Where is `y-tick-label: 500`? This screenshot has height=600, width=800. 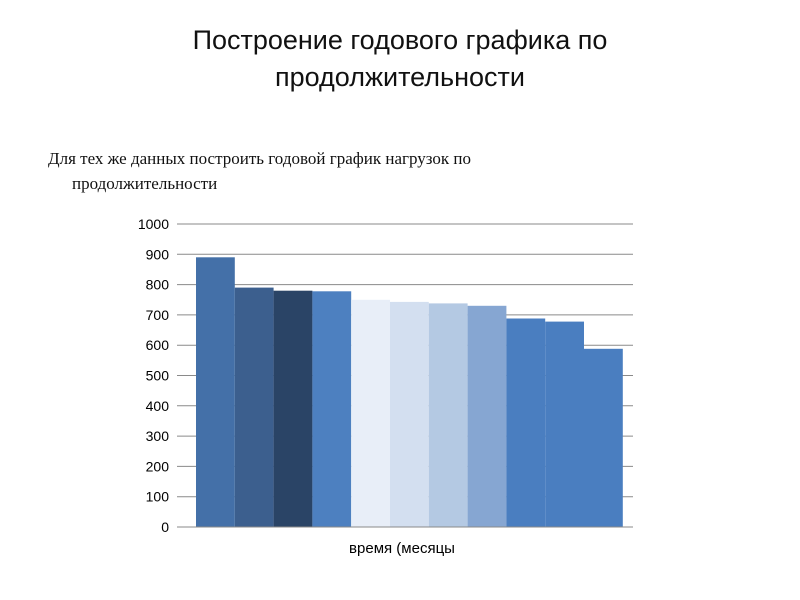 y-tick-label: 500 is located at coordinates (158, 376).